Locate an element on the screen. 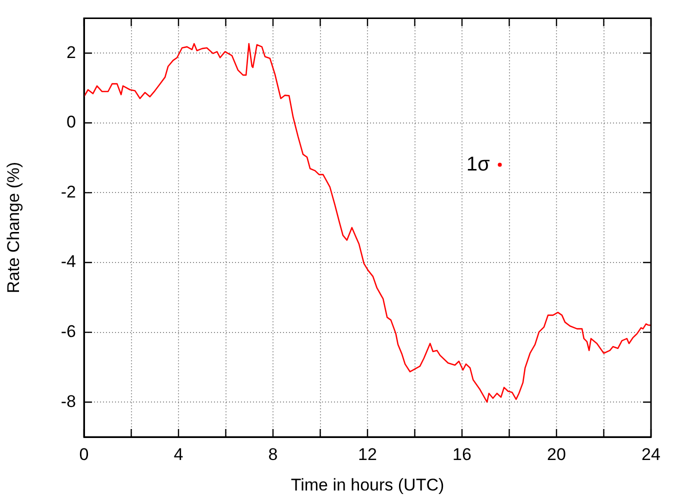  x-tick-label: 12 is located at coordinates (367, 454).